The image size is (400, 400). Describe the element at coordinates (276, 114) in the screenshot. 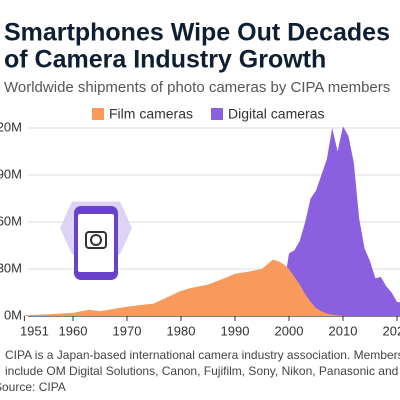

I see `legend-label: Digital cameras` at that location.